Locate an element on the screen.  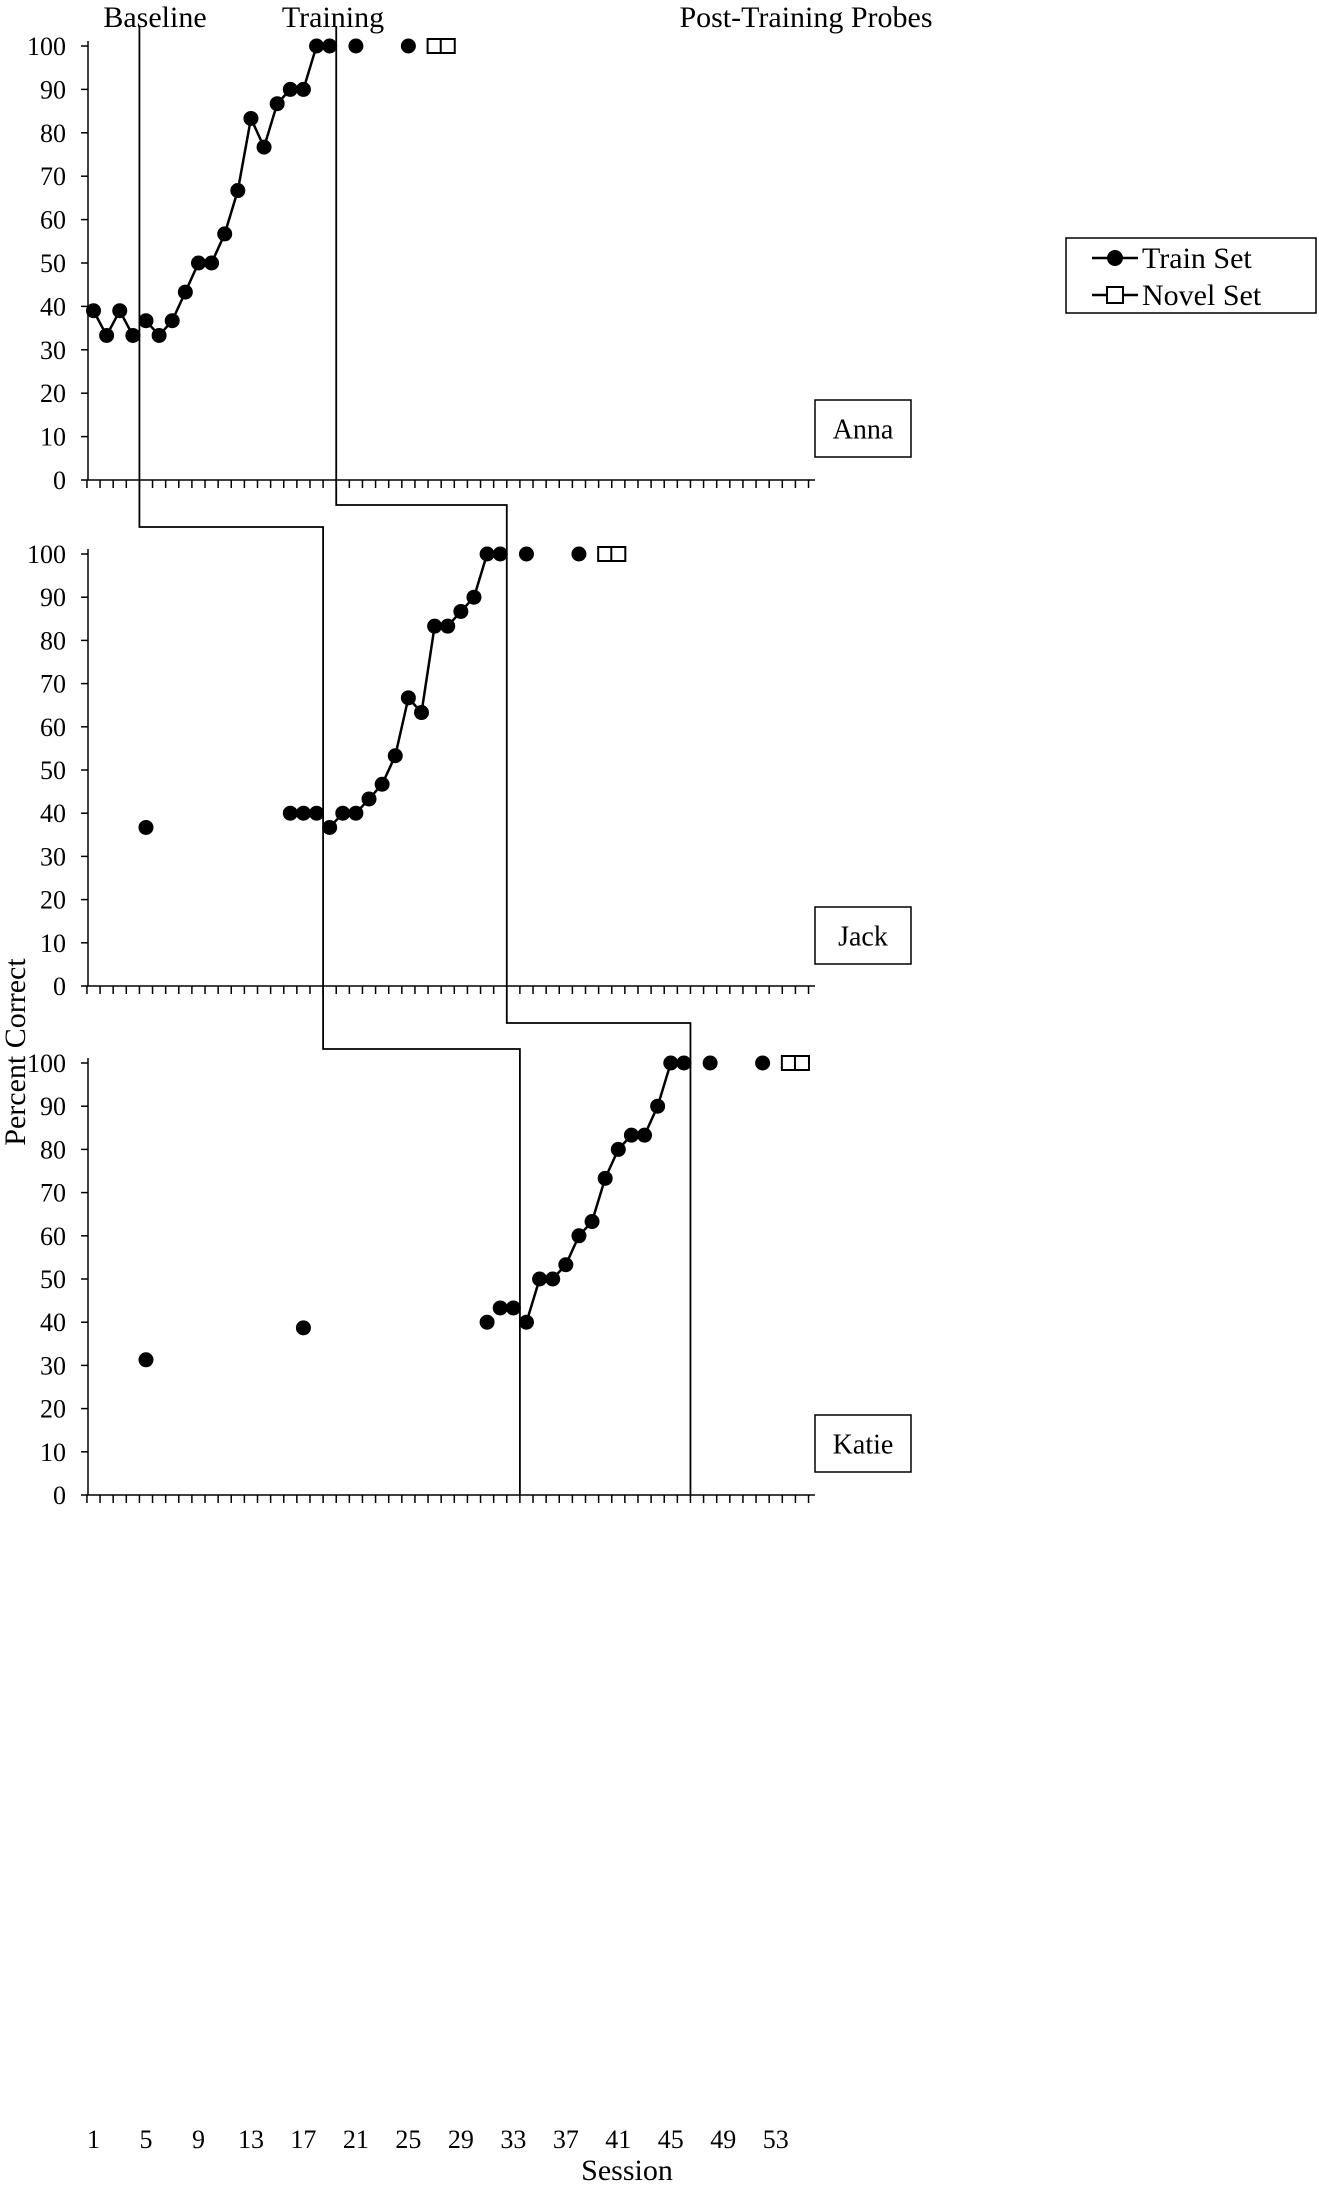
x-tick-label: 49 is located at coordinates (723, 2139).